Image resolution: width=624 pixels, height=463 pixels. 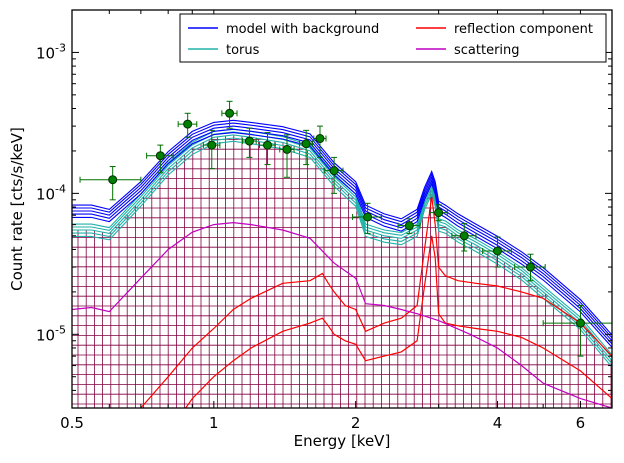 What do you see at coordinates (498, 423) in the screenshot?
I see `x-tick-label: 4` at bounding box center [498, 423].